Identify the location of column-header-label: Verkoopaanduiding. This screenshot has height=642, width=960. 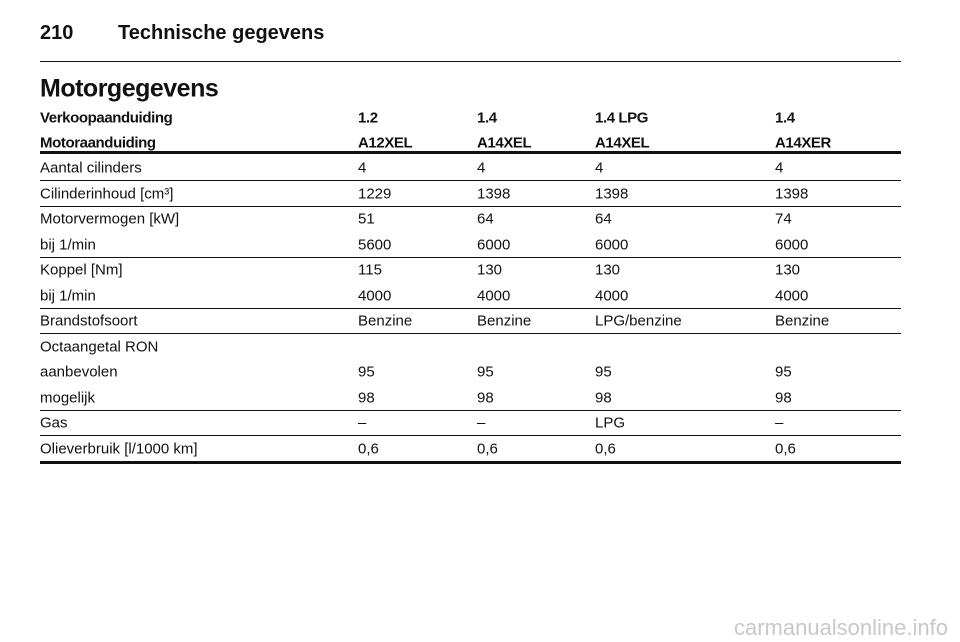
(106, 118).